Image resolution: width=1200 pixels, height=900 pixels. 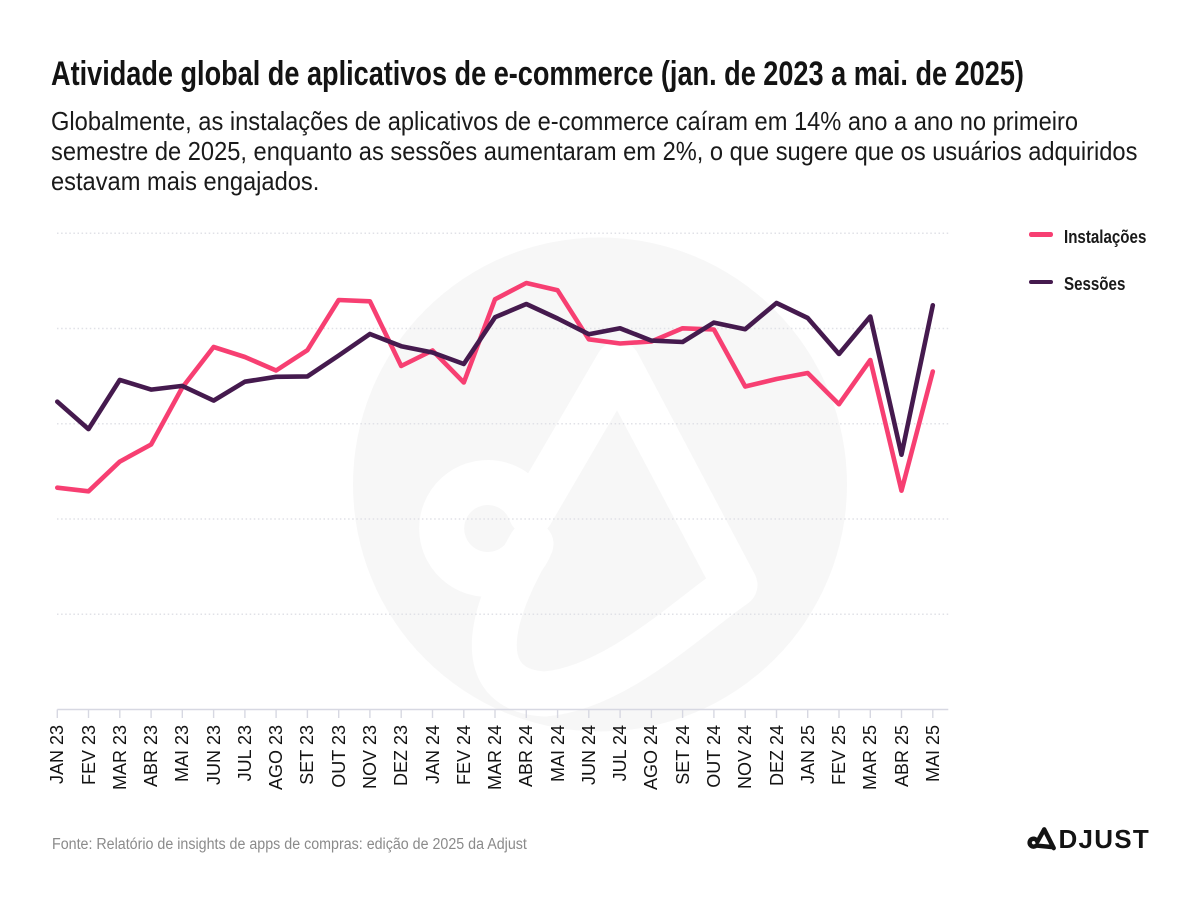 I want to click on svg-text: DJUST, so click(x=1105, y=839).